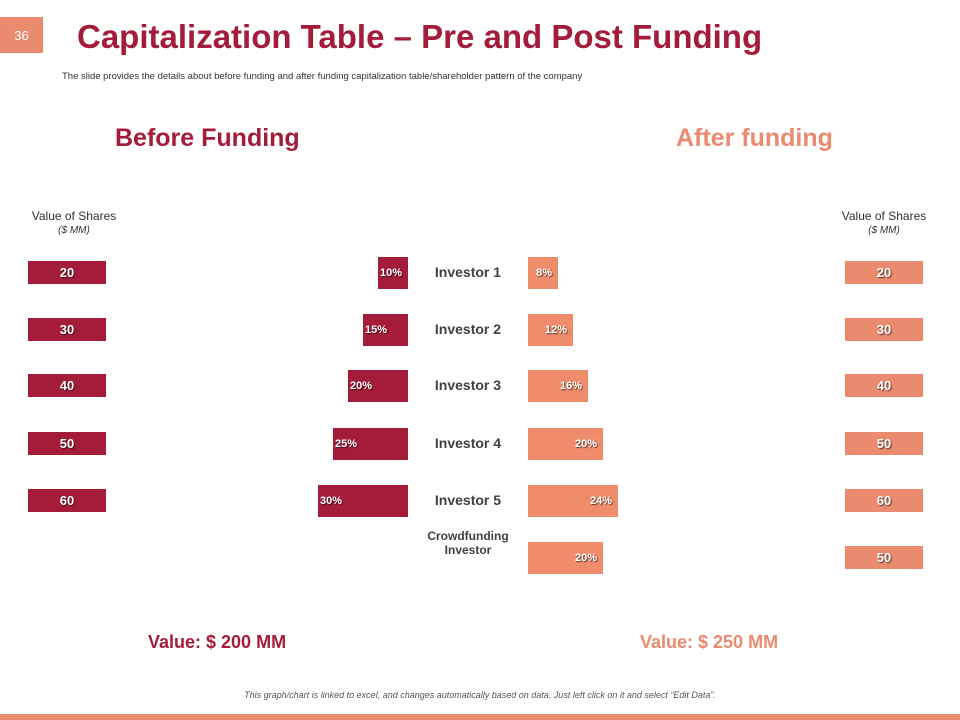  What do you see at coordinates (754, 138) in the screenshot?
I see `after-funding-title: After funding` at bounding box center [754, 138].